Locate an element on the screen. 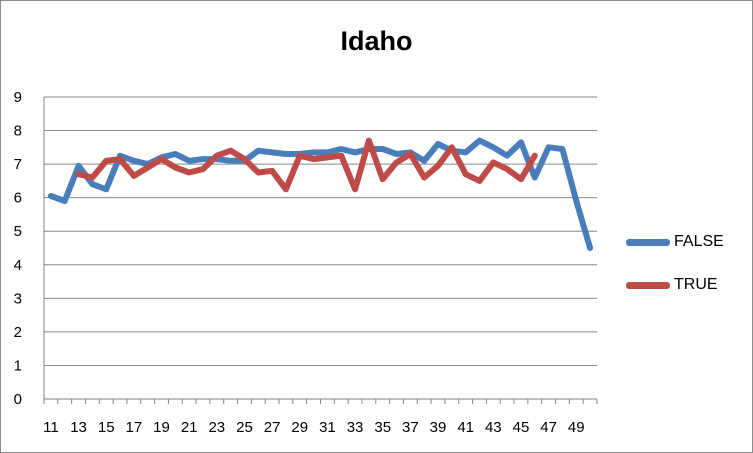  x-tick-label: 21 is located at coordinates (189, 427).